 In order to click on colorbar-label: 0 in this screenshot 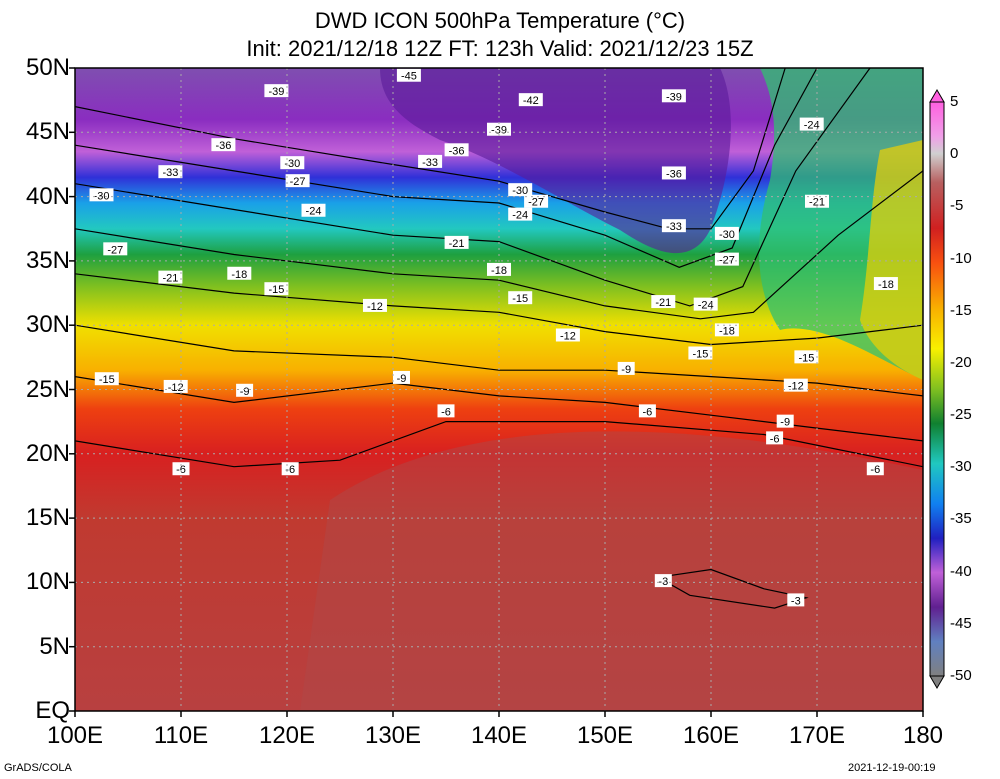, I will do `click(954, 154)`.